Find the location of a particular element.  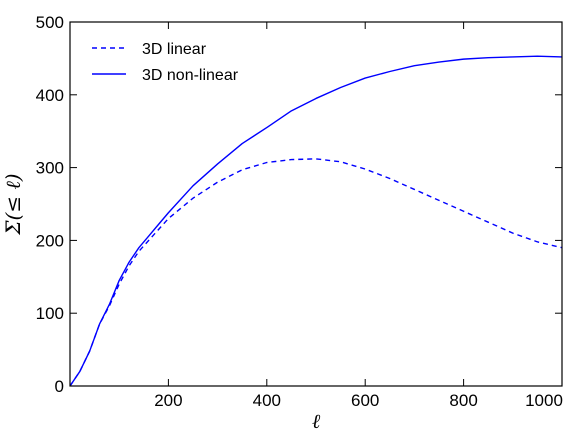

y-tick-label: 100 is located at coordinates (50, 313).